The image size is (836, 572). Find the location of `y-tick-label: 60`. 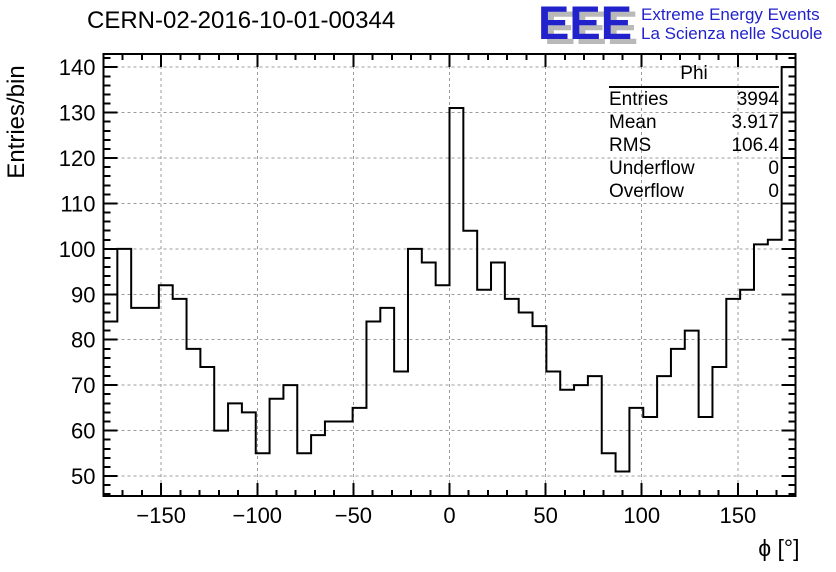

y-tick-label: 60 is located at coordinates (83, 431).